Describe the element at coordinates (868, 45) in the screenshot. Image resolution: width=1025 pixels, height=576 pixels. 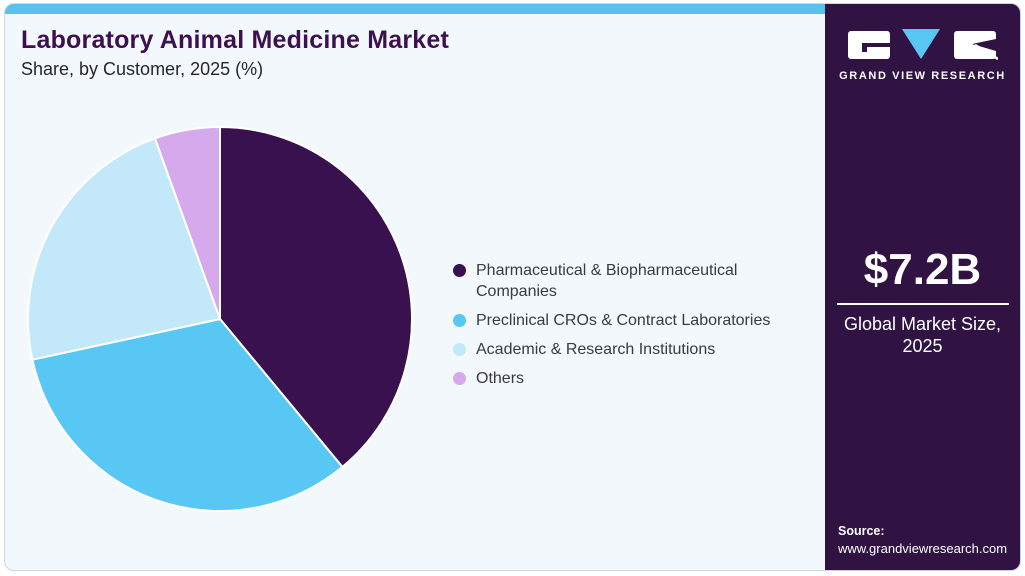
I see `logo-g-icon` at that location.